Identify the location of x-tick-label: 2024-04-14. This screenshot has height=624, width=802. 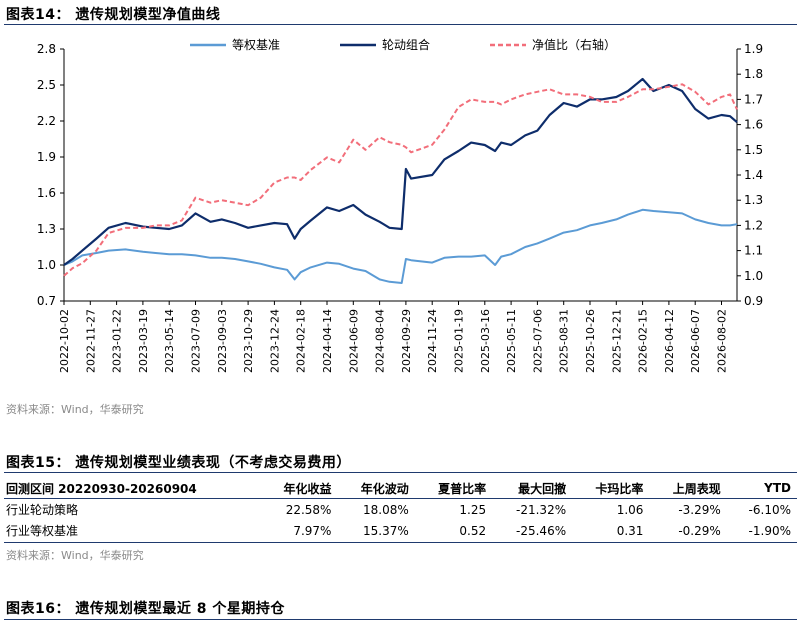
(327, 341).